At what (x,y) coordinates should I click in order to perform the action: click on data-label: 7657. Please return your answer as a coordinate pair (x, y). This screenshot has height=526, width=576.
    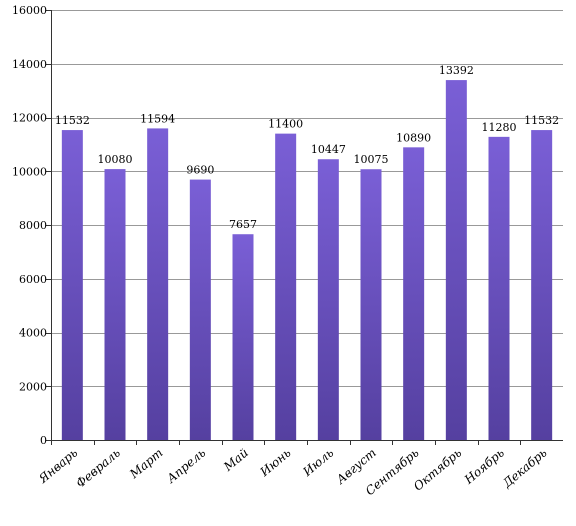
    Looking at the image, I should click on (243, 224).